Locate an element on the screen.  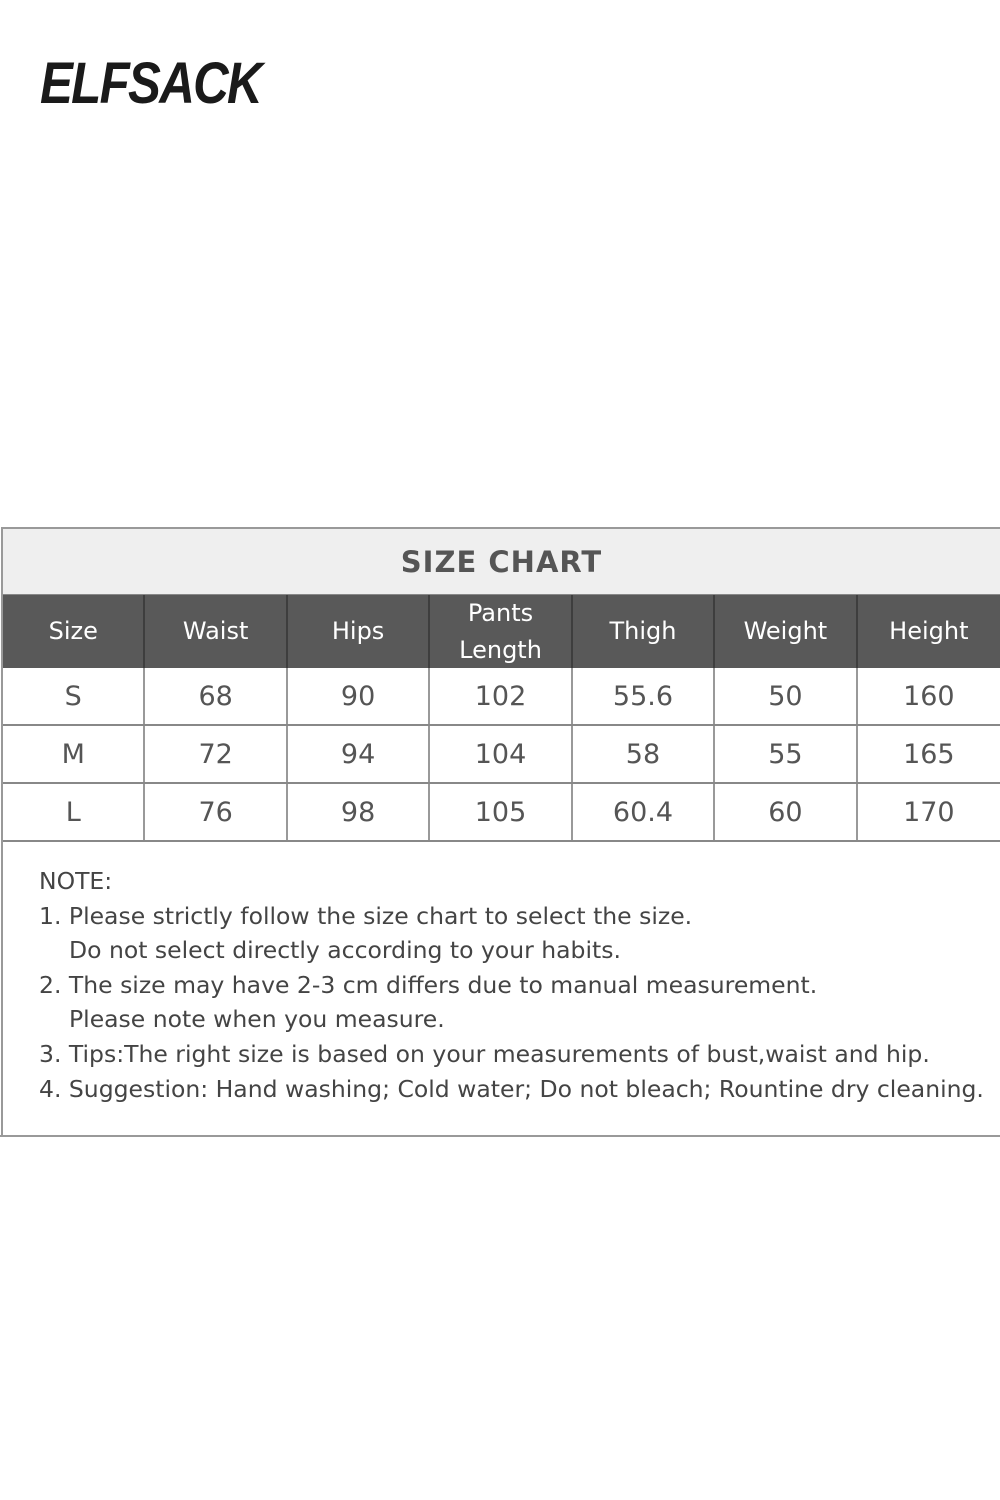
table-cell: 58 is located at coordinates (644, 754).